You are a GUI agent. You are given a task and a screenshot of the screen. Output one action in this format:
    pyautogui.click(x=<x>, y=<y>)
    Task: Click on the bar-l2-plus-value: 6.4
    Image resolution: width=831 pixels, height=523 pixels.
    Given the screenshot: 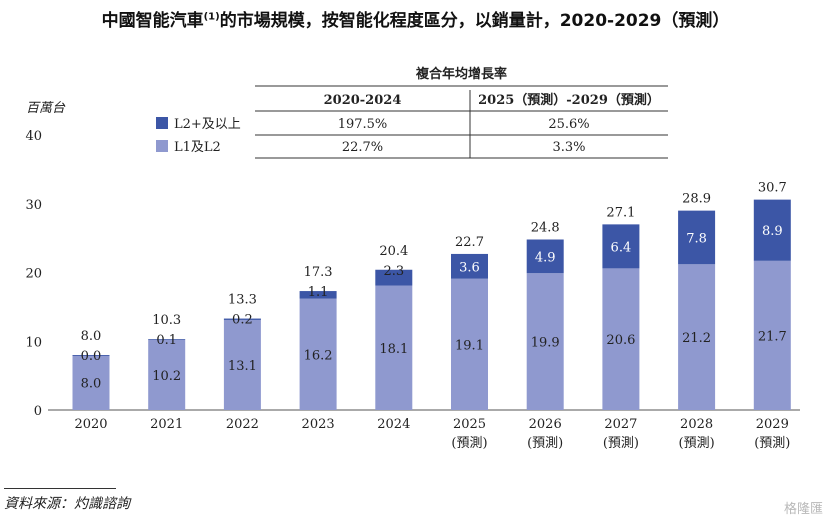 What is the action you would take?
    pyautogui.click(x=621, y=247)
    